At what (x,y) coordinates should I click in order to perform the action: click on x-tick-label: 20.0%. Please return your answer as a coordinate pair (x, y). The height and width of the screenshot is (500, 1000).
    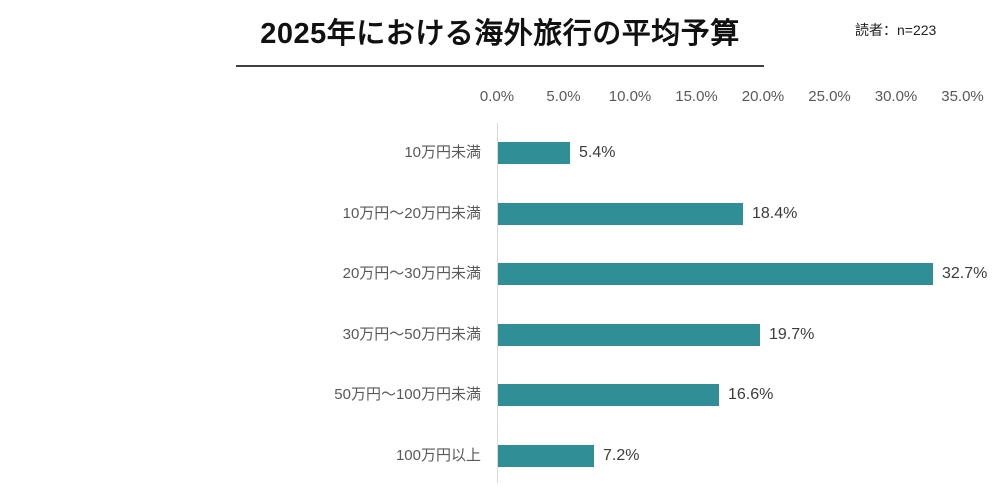
    Looking at the image, I should click on (763, 96).